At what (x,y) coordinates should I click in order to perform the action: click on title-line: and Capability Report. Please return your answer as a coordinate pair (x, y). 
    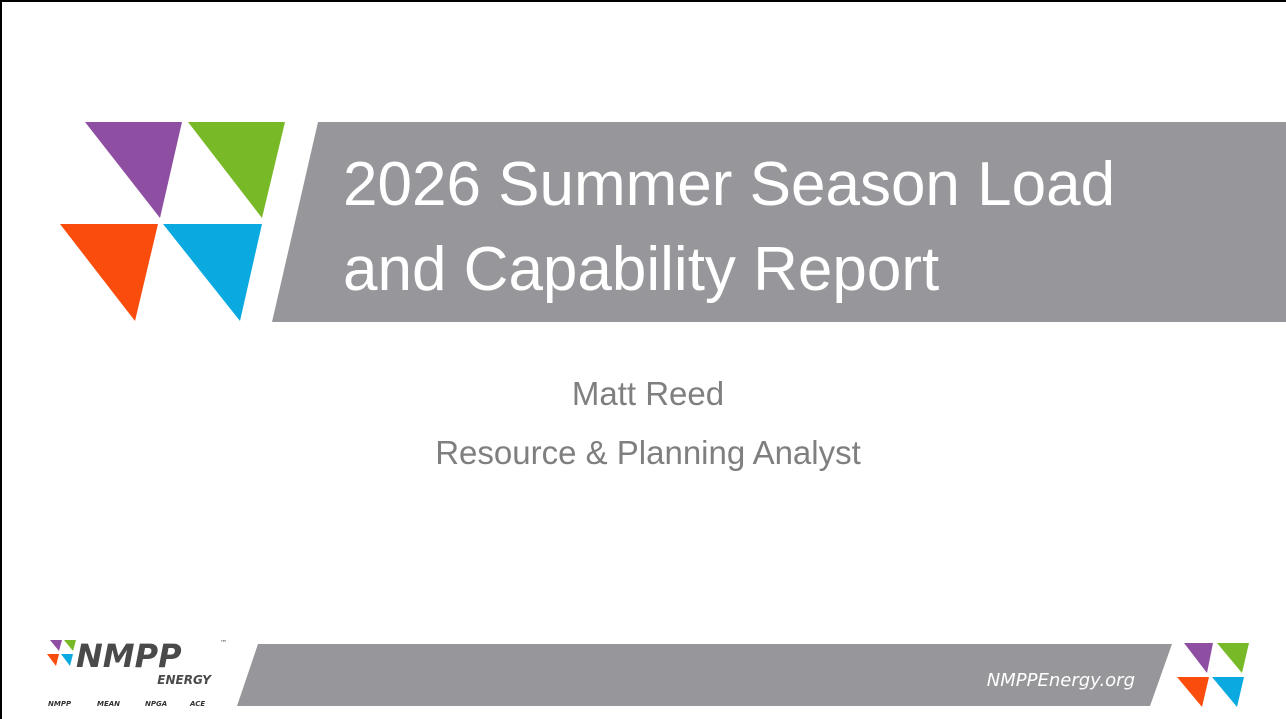
    Looking at the image, I should click on (641, 269).